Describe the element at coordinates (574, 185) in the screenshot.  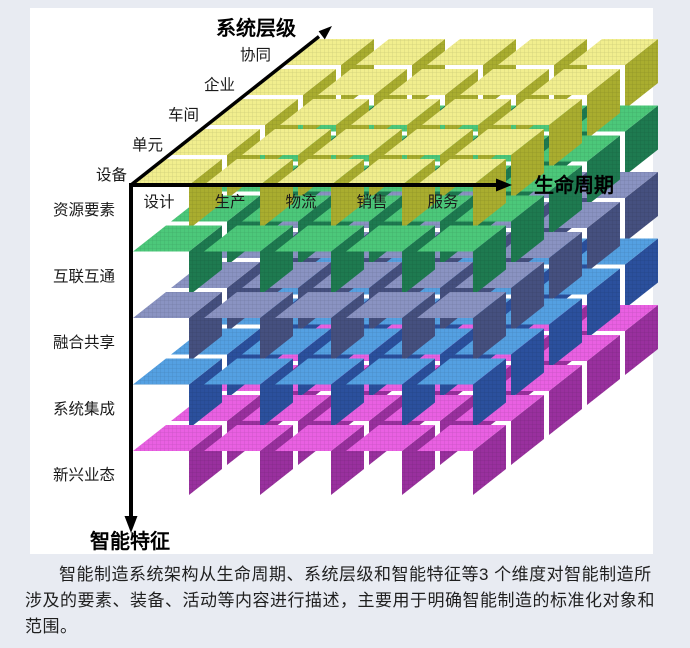
I see `axis-title-life-cycle: 生命周期` at that location.